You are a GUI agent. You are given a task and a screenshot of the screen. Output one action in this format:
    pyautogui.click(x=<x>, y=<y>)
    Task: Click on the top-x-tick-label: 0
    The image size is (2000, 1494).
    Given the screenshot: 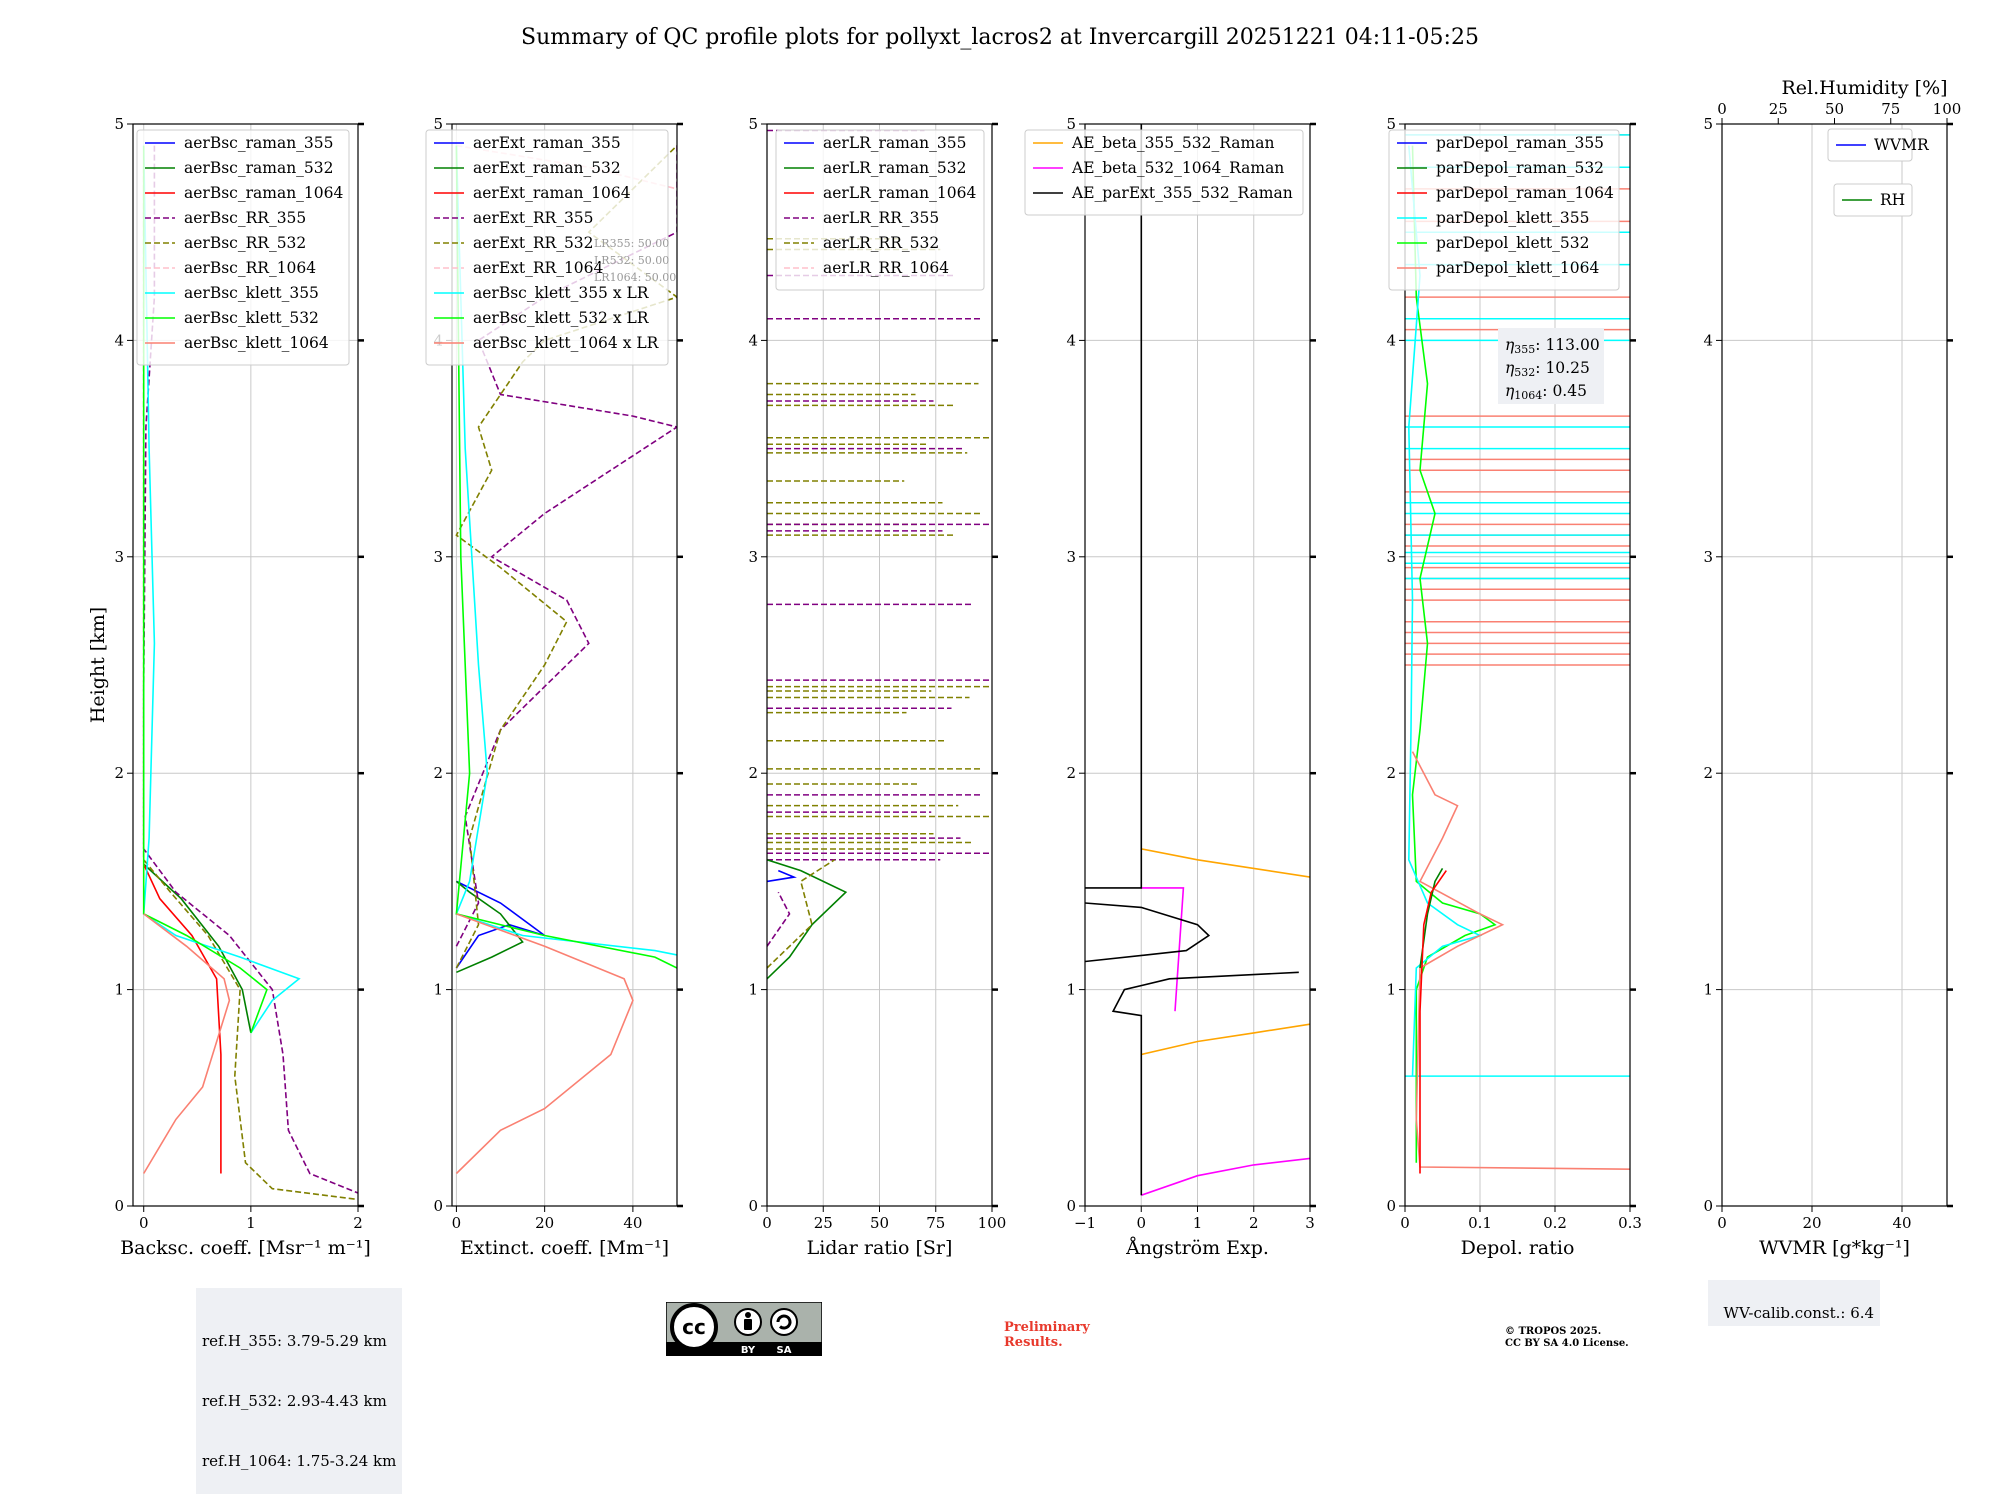 What is the action you would take?
    pyautogui.click(x=1722, y=109)
    